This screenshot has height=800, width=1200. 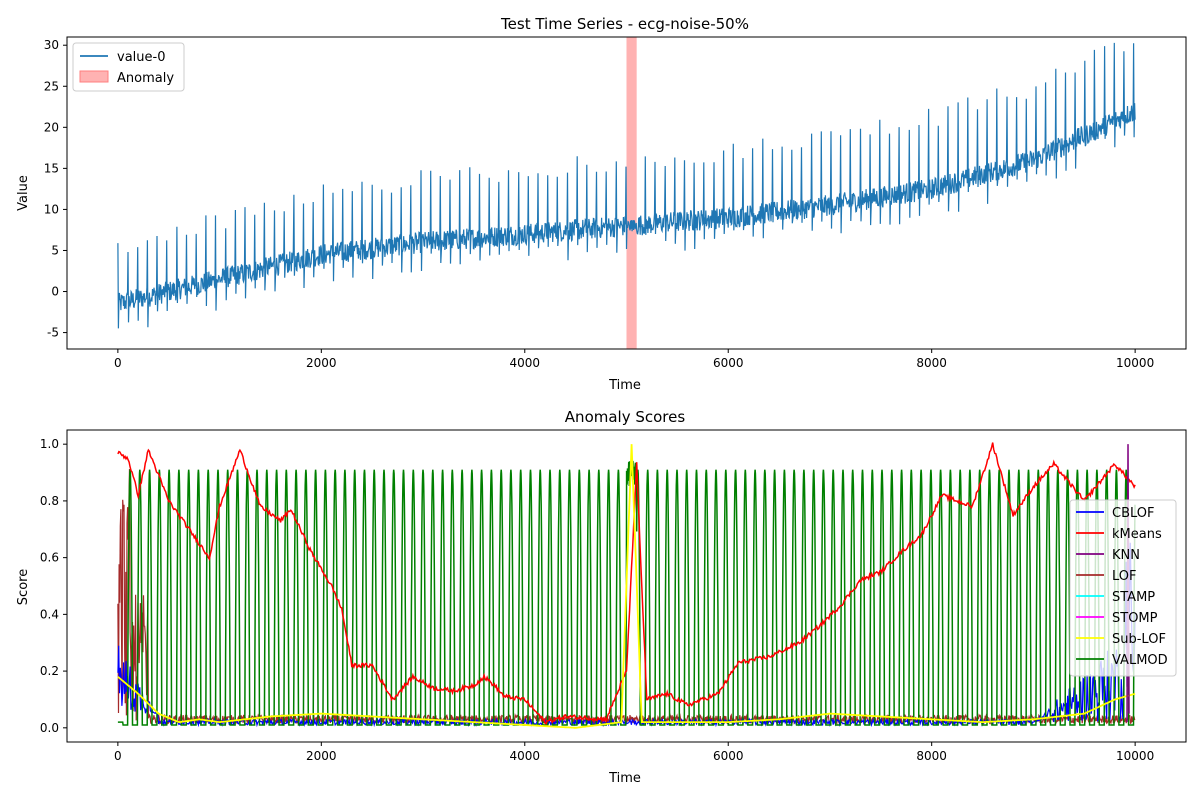 I want to click on legend-box, so click(x=1123, y=588).